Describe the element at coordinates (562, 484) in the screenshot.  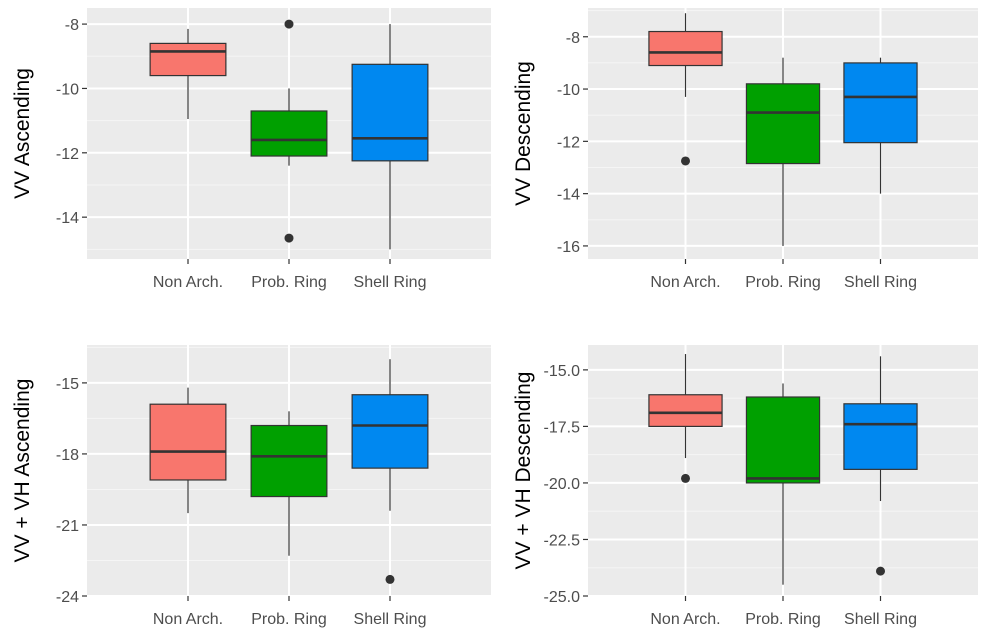
I see `y-tick-label: -20.0` at that location.